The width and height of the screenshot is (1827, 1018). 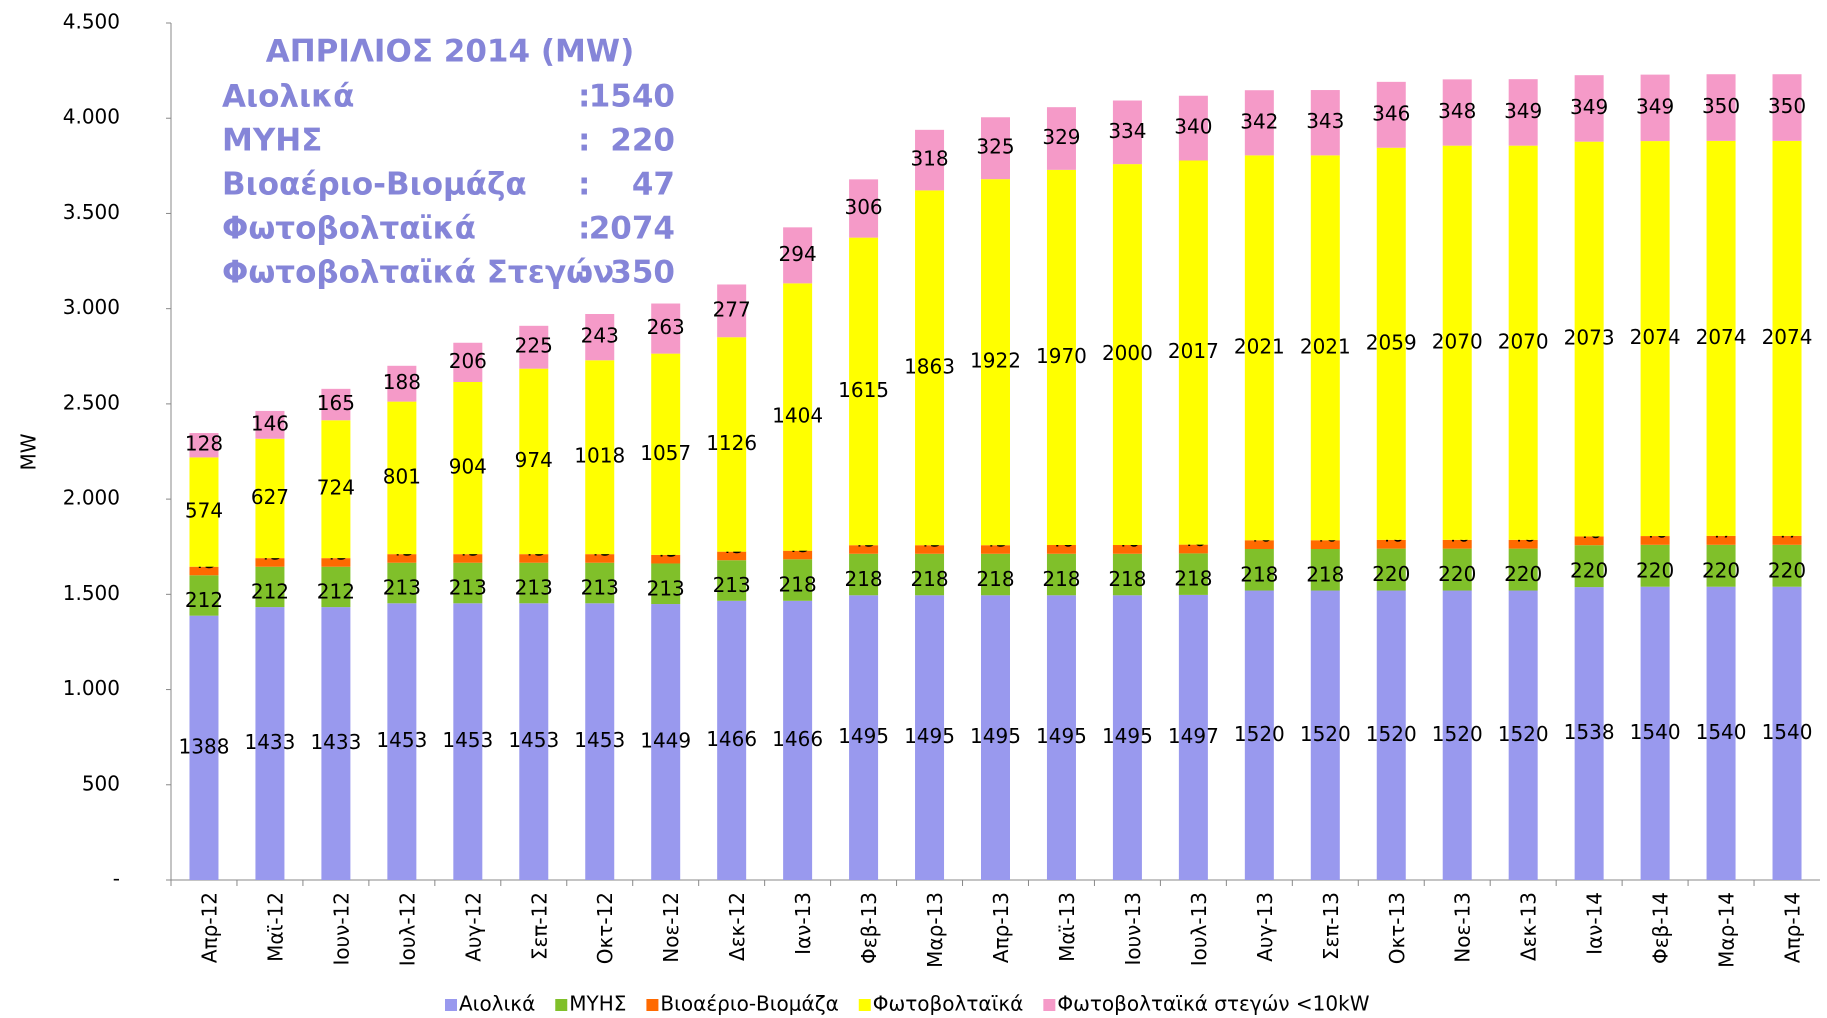 What do you see at coordinates (91, 22) in the screenshot?
I see `y-tick-label: 4.500` at bounding box center [91, 22].